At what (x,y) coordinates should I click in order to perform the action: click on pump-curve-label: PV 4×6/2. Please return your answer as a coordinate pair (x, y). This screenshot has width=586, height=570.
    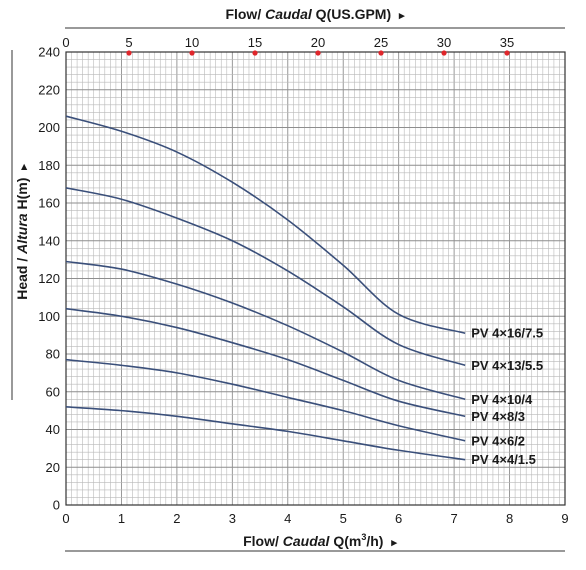
    Looking at the image, I should click on (498, 440).